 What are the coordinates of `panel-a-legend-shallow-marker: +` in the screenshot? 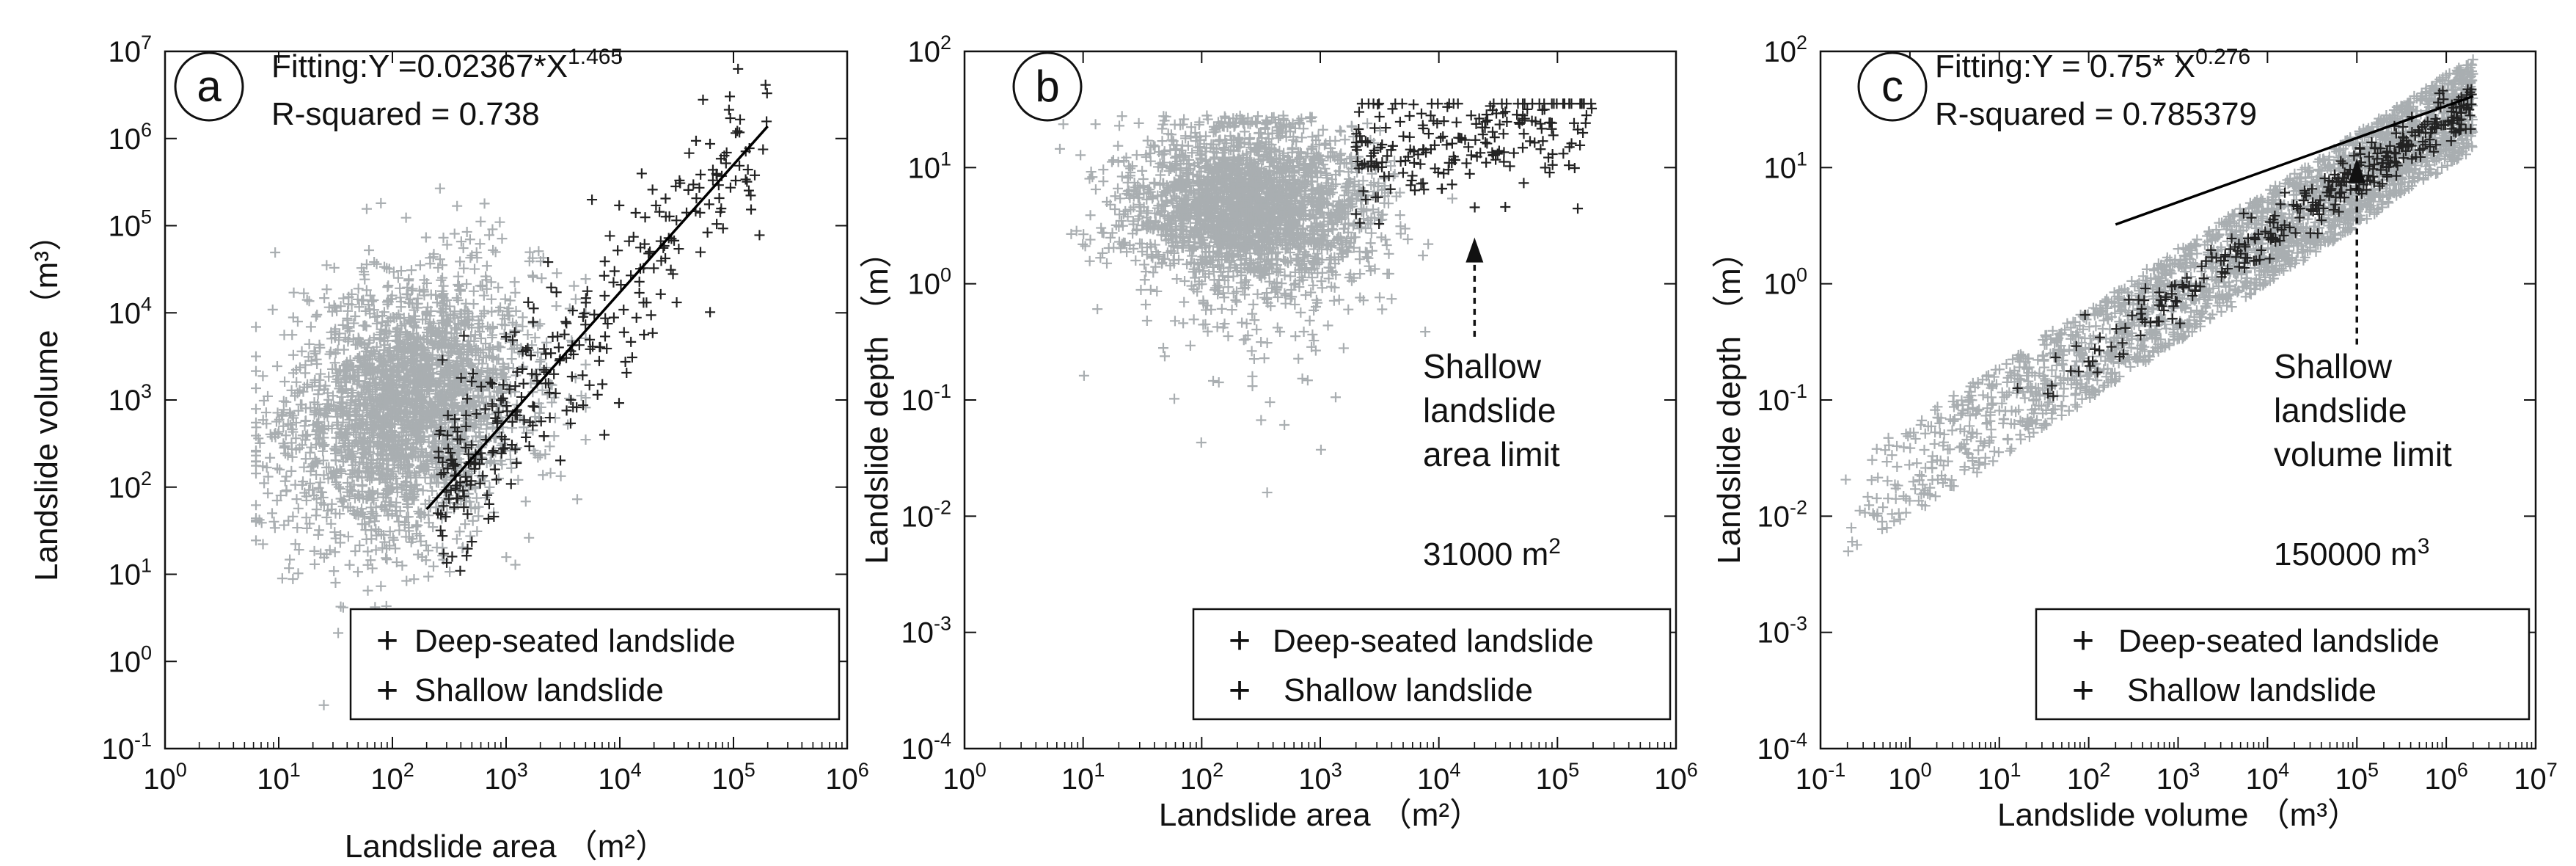 It's located at (387, 690).